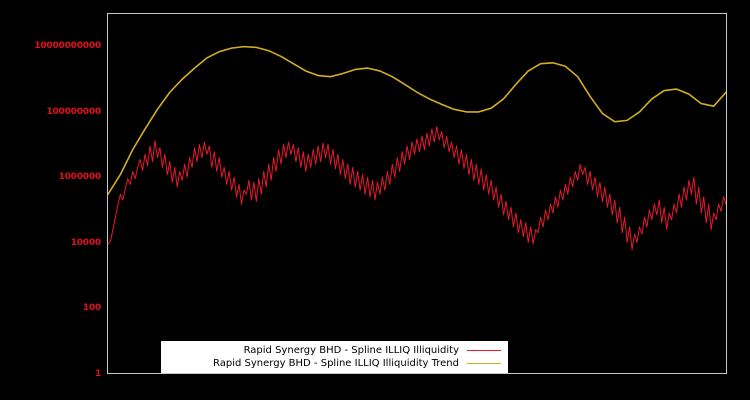  Describe the element at coordinates (80, 177) in the screenshot. I see `y-tick-label: 1000000` at that location.